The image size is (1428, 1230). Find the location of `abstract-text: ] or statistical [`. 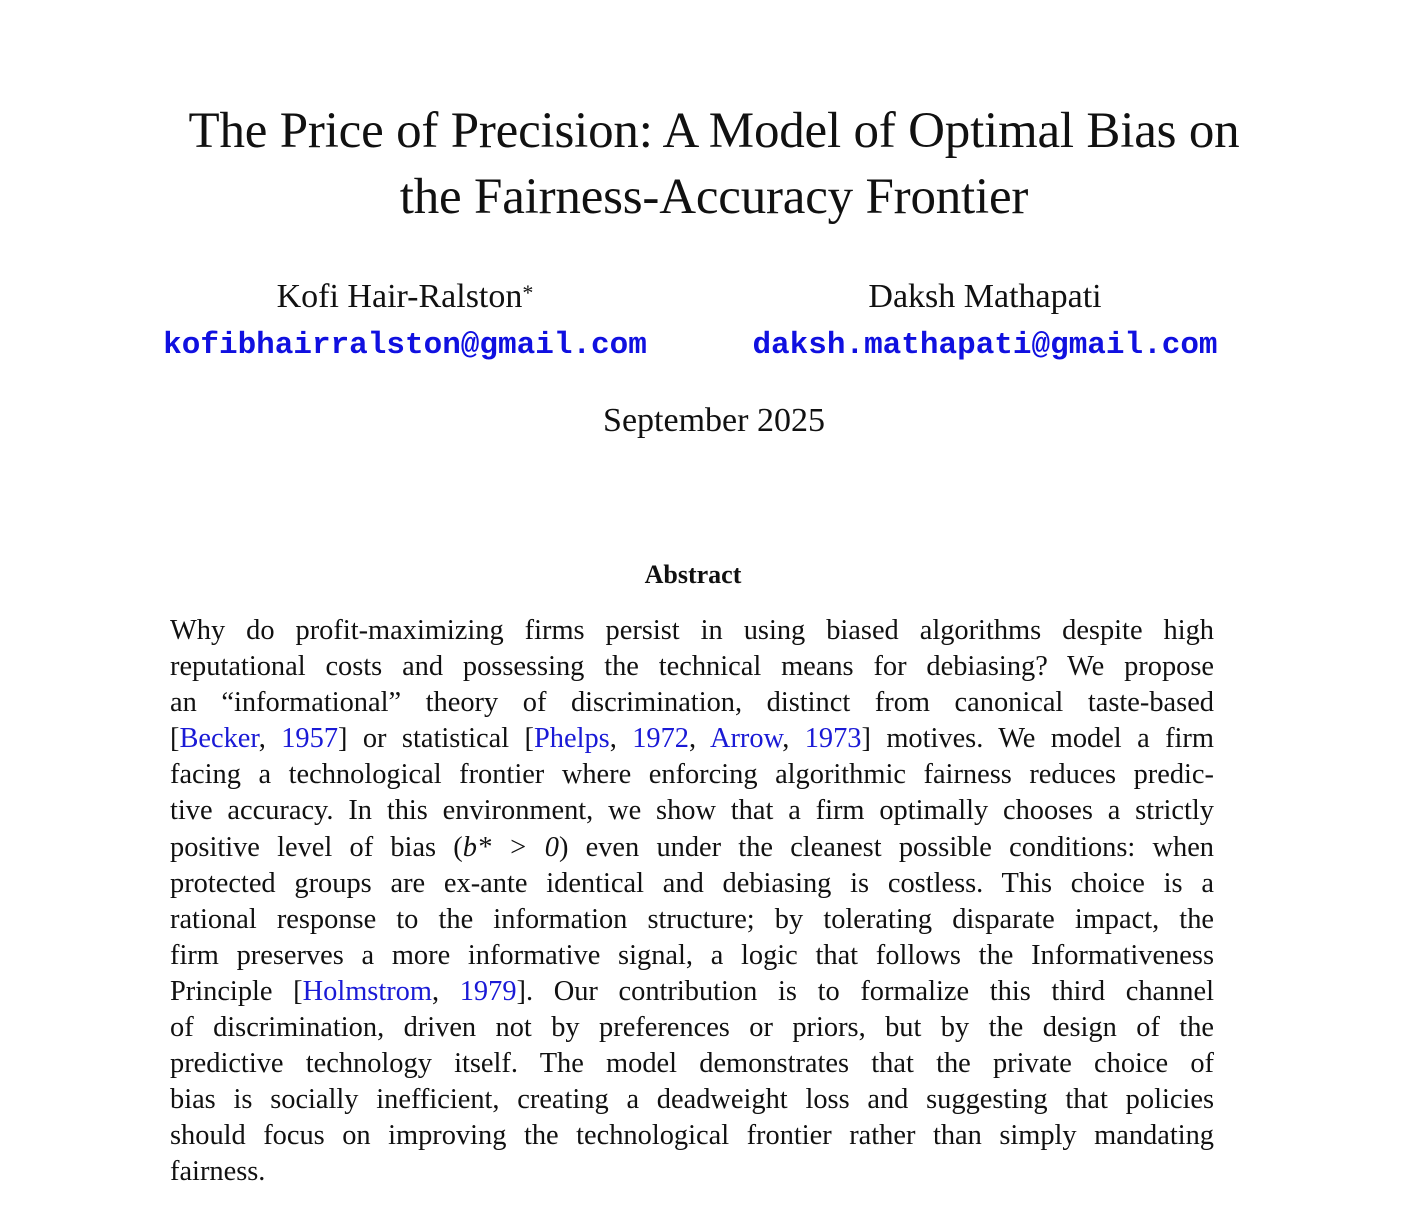

abstract-text: ] or statistical [ is located at coordinates (436, 739).